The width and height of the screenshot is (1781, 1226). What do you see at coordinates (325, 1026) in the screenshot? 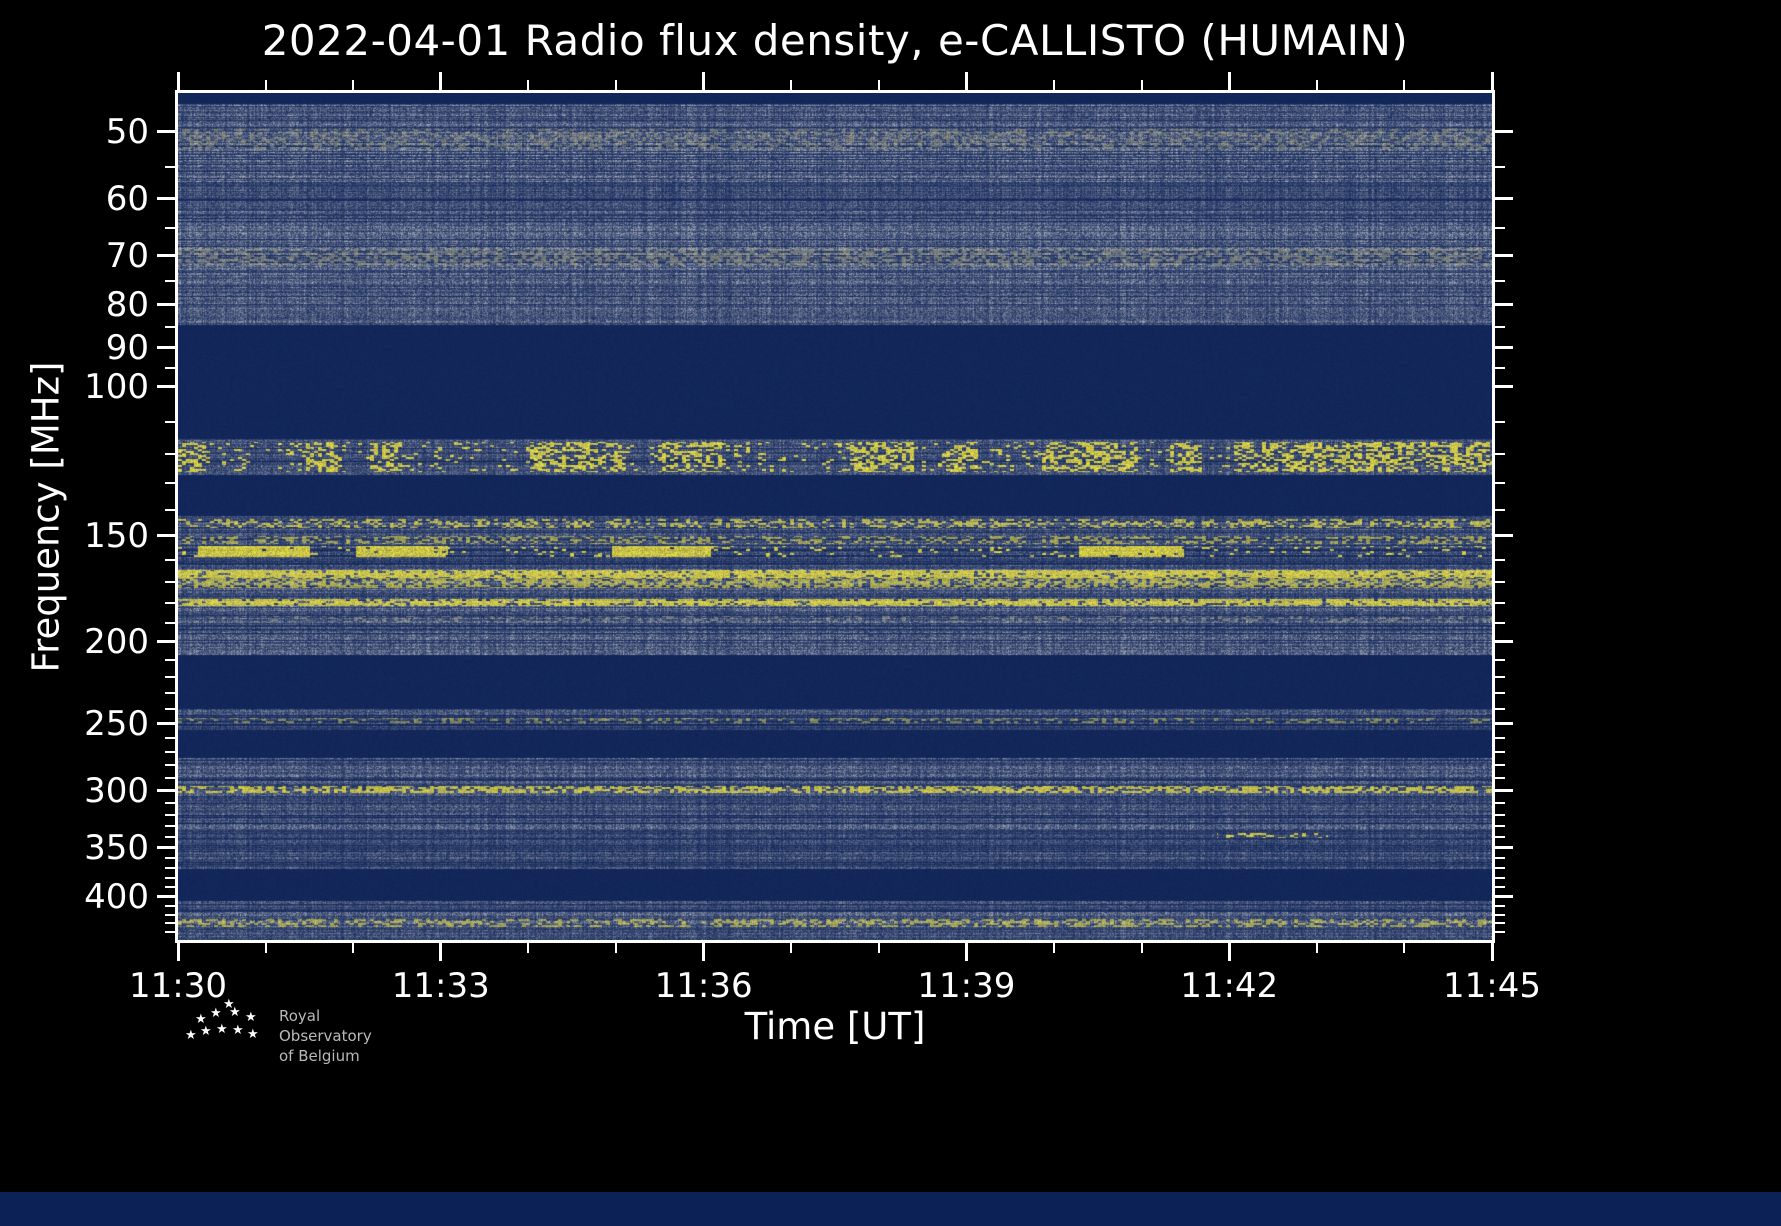
I see `logo-text-line1: Royal Observatory` at bounding box center [325, 1026].